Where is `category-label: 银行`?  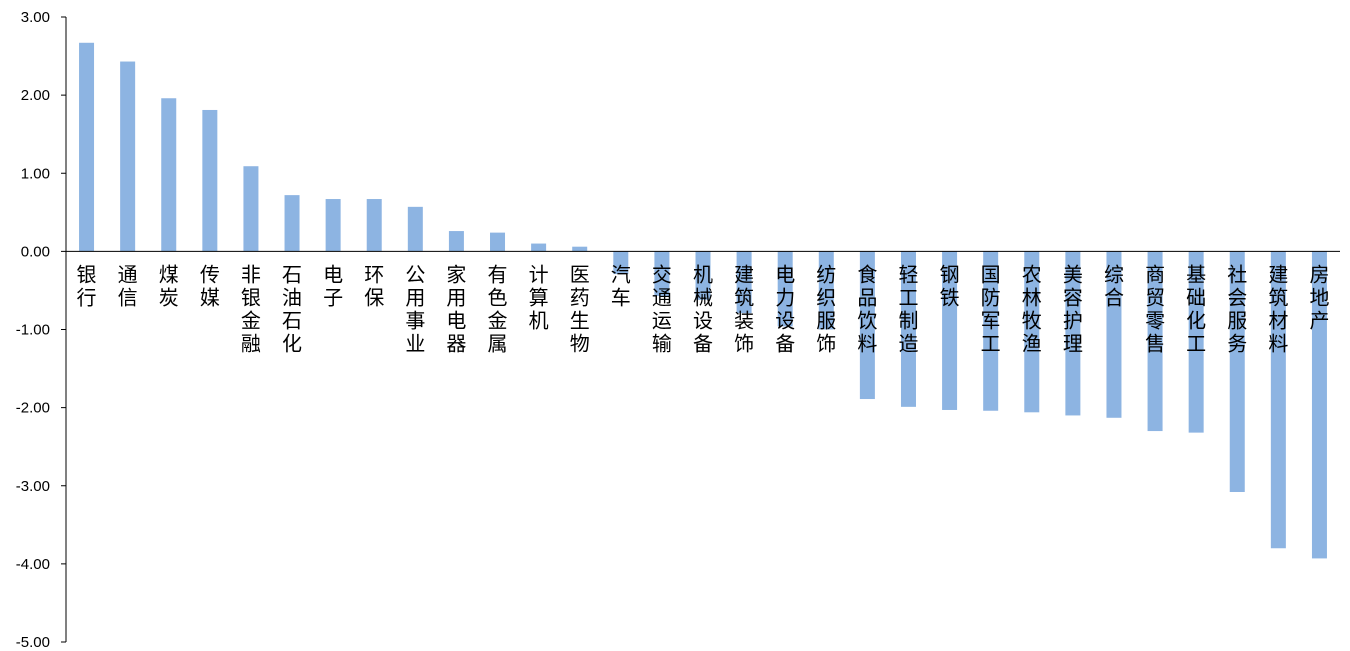 category-label: 银行 is located at coordinates (87, 285).